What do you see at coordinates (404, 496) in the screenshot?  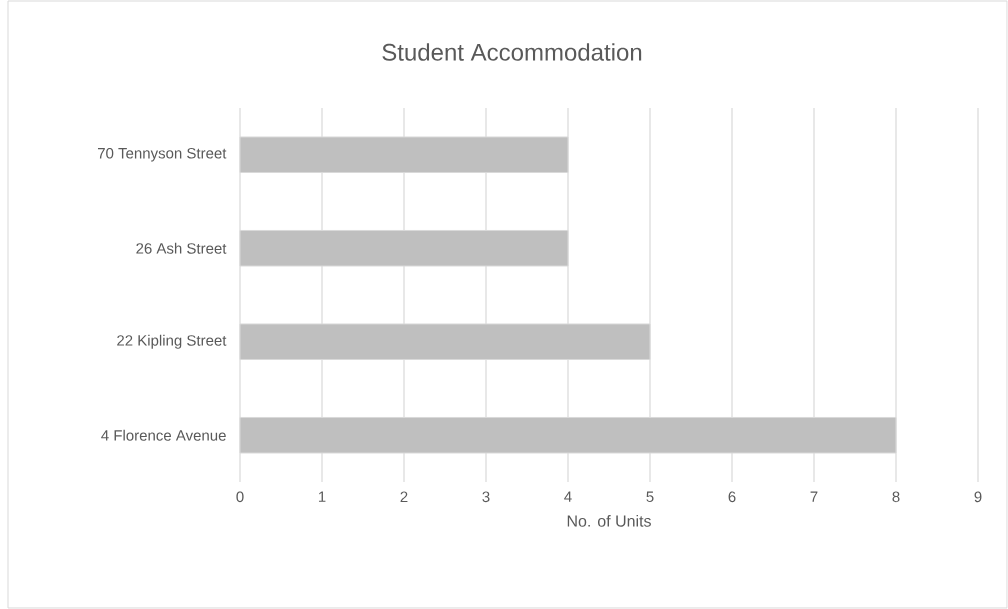 I see `x-tick-label: 2` at bounding box center [404, 496].